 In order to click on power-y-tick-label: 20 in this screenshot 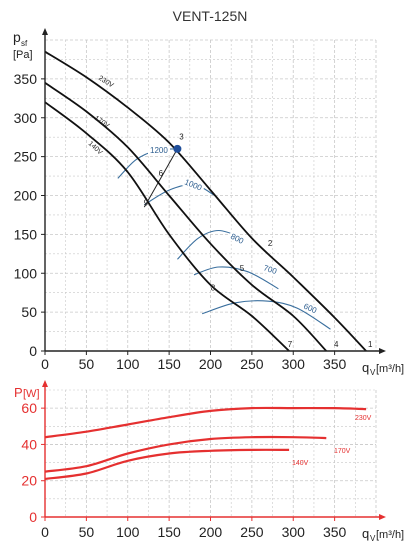, I will do `click(29, 481)`.